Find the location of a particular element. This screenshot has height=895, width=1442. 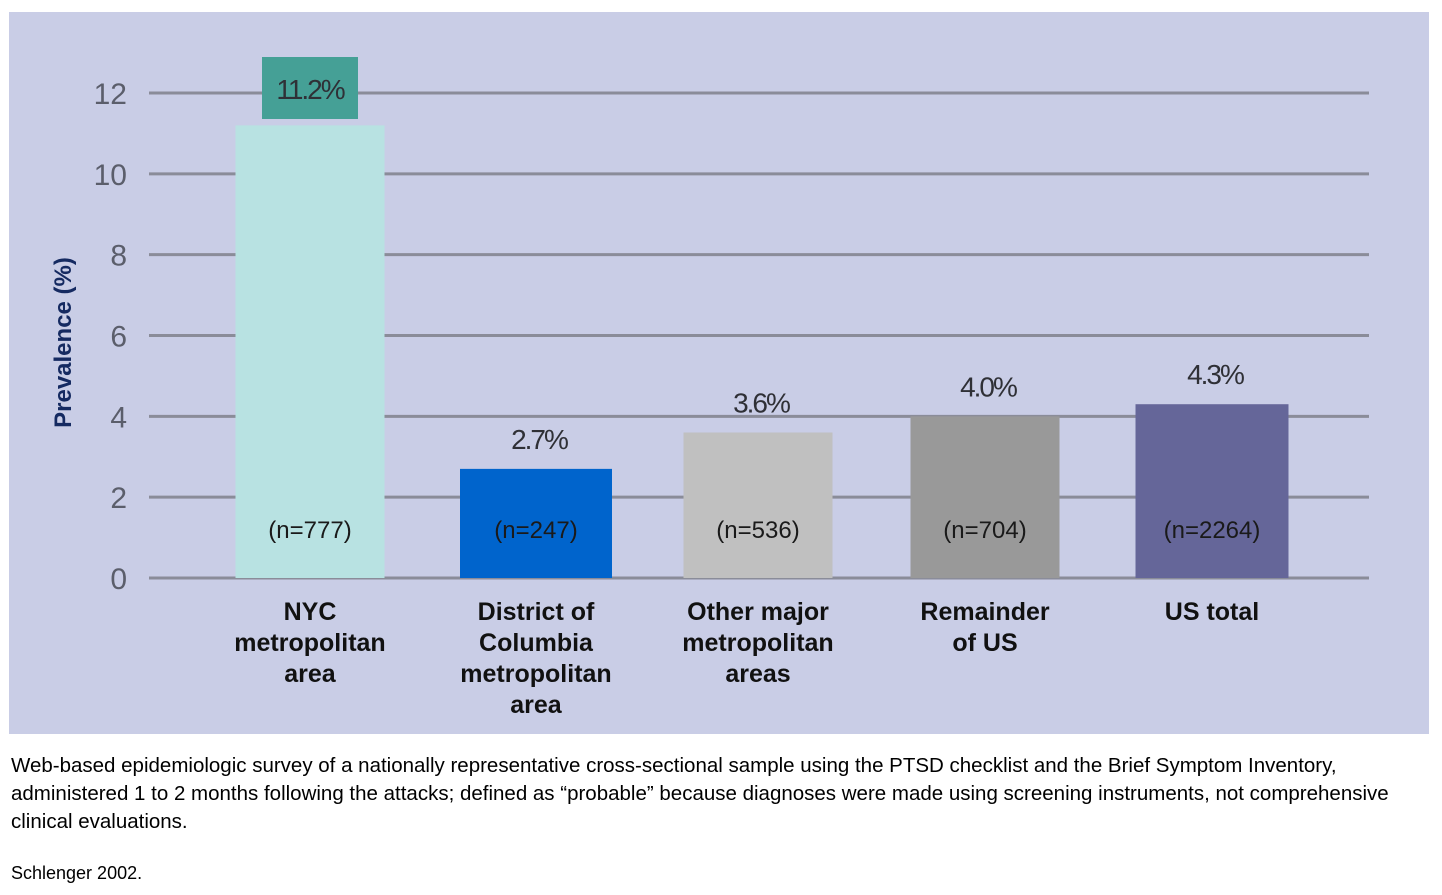

y-axis-label: Prevalence (%) is located at coordinates (63, 342).